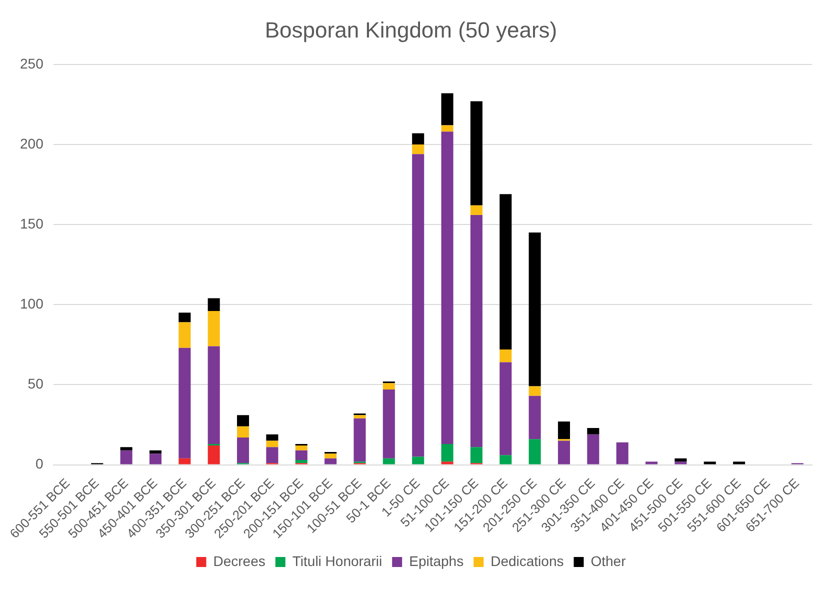 Image resolution: width=832 pixels, height=589 pixels. I want to click on legend-label: Epitaphs, so click(436, 560).